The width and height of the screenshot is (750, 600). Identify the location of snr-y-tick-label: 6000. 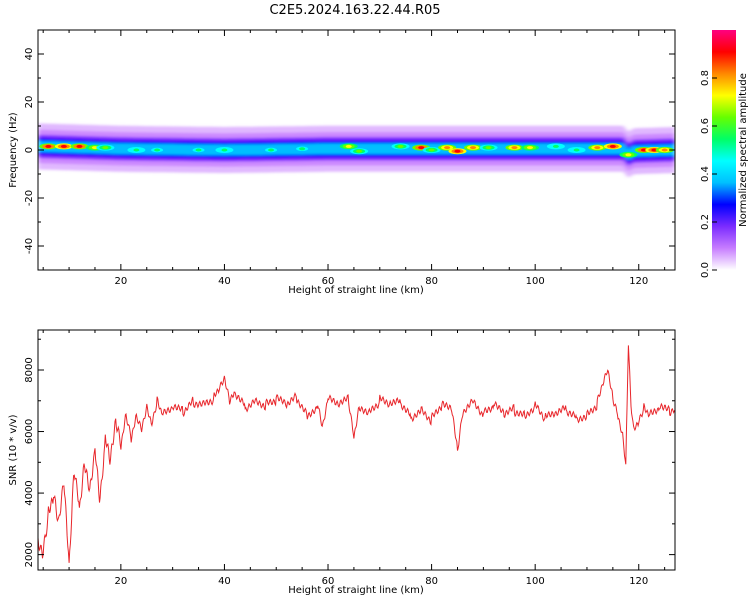
(29, 431).